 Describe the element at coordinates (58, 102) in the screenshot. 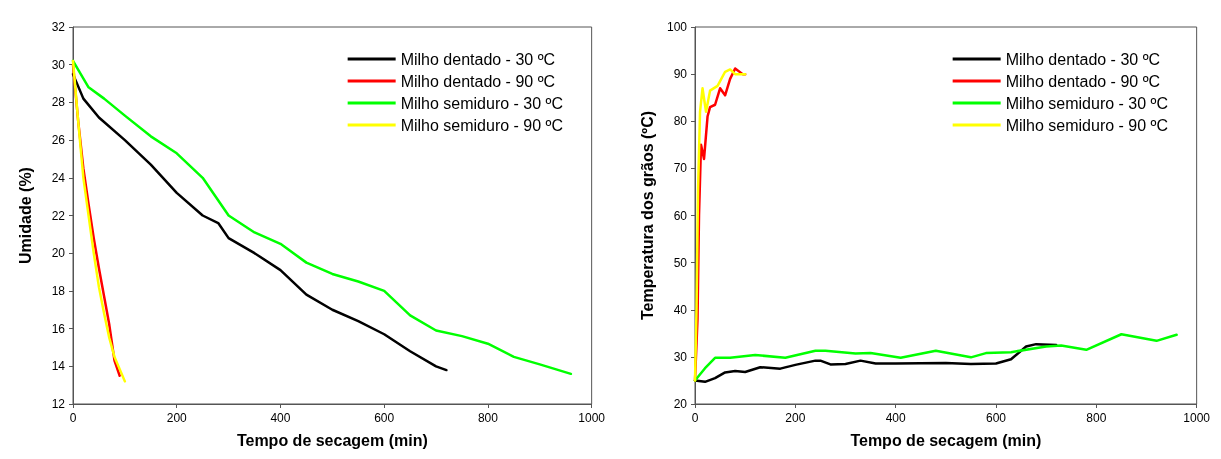

I see `y-tick-label: 28` at that location.